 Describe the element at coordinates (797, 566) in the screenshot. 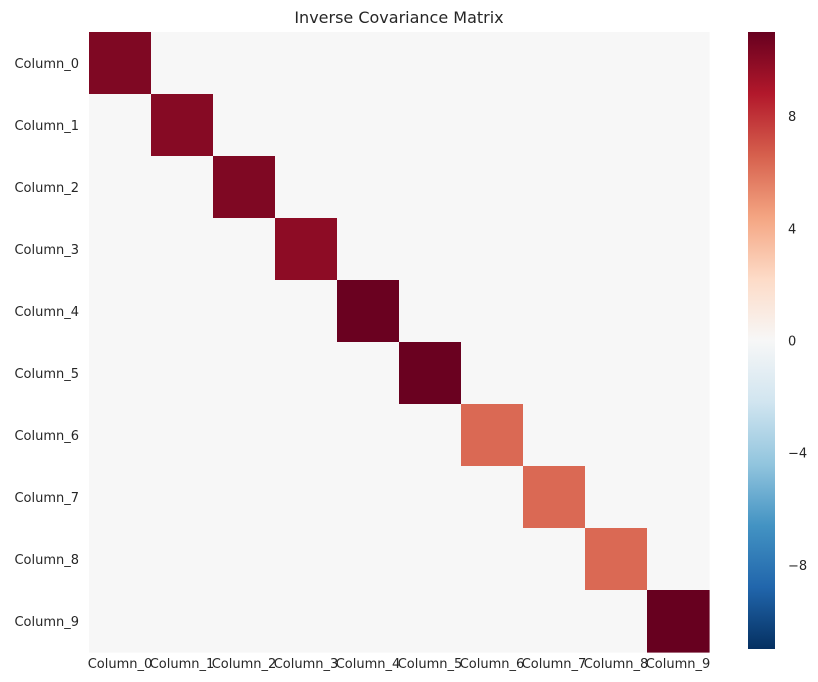

I see `colorbar-tick-label: −8` at that location.